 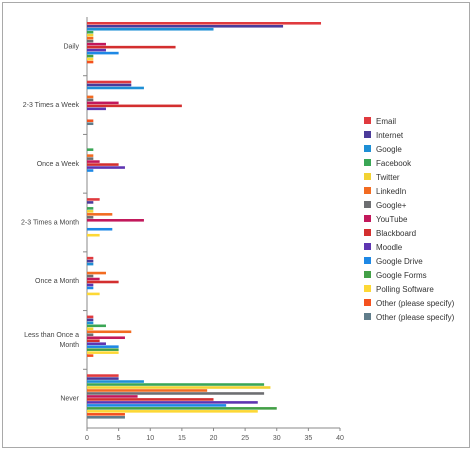 I want to click on legend-swatch-blackboard, so click(x=367, y=232).